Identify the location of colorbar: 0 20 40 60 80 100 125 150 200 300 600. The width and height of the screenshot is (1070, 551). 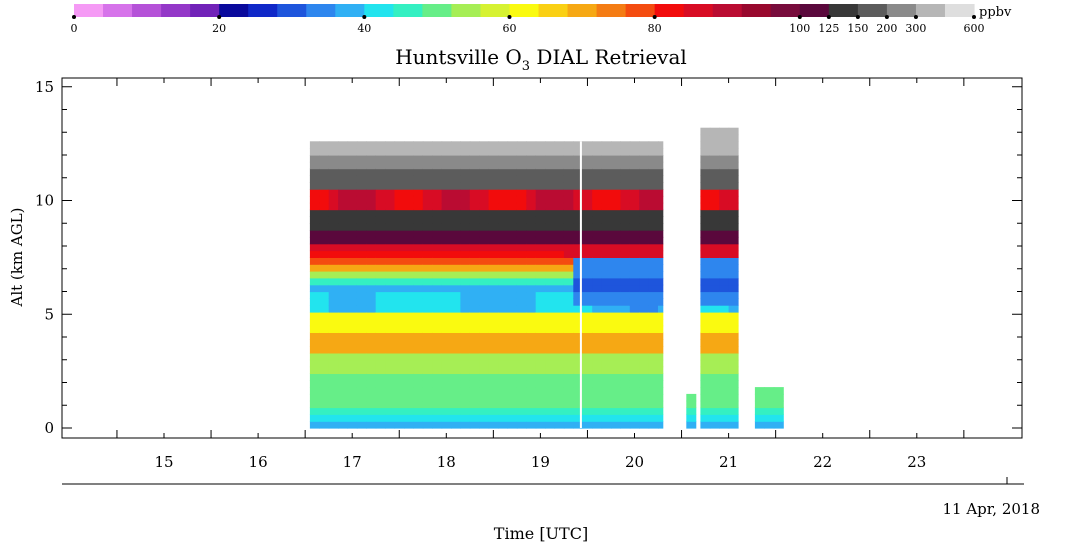
(528, 19).